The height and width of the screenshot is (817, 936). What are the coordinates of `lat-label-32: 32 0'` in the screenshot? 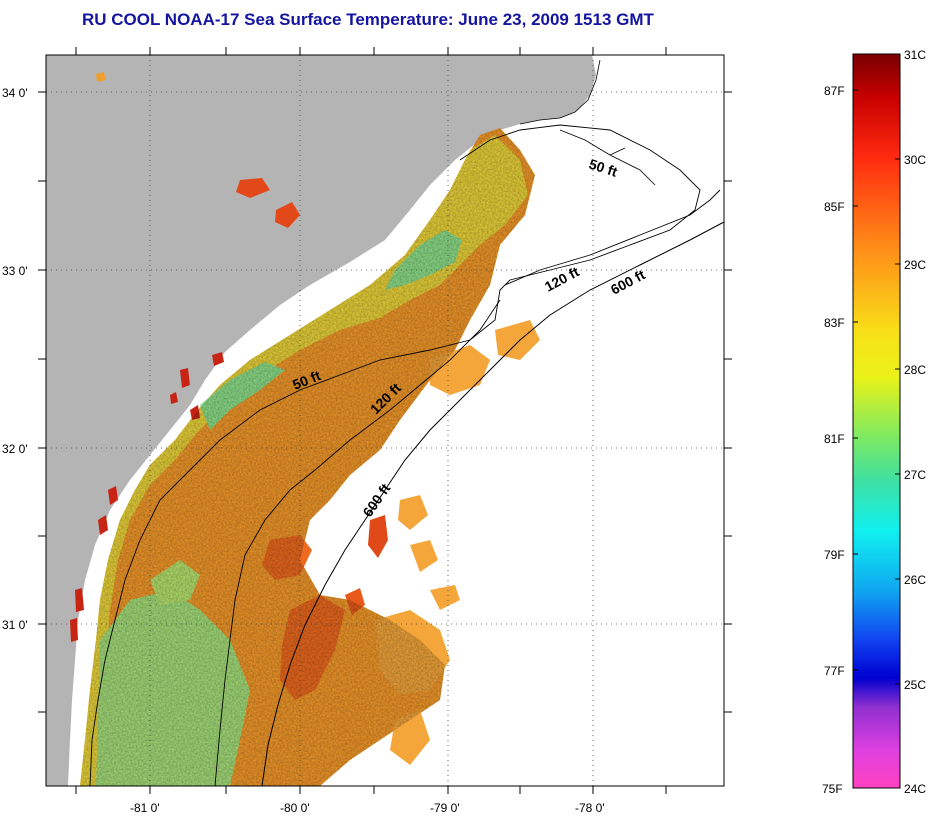 It's located at (15, 449).